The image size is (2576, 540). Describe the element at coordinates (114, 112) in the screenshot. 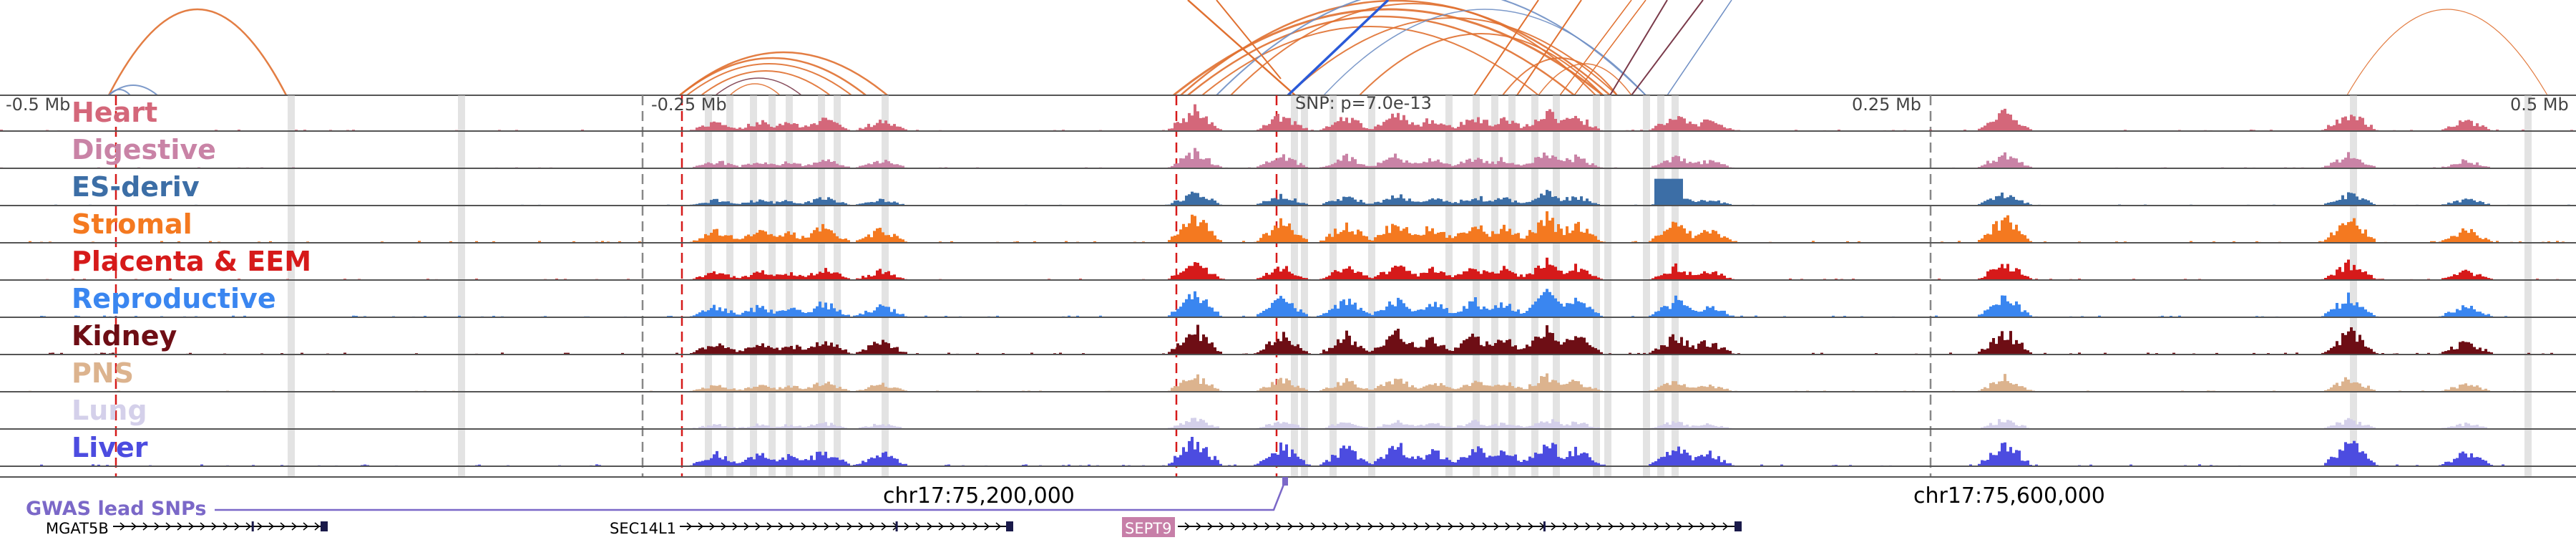

I see `track-label-heart: Heart` at that location.